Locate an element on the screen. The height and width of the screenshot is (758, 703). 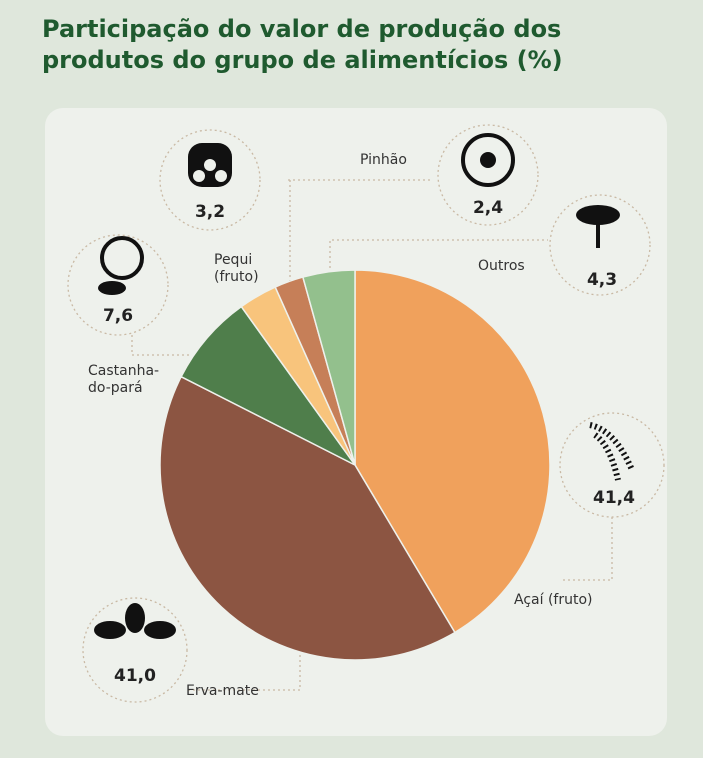
value-label: 2,4 is located at coordinates (488, 208).